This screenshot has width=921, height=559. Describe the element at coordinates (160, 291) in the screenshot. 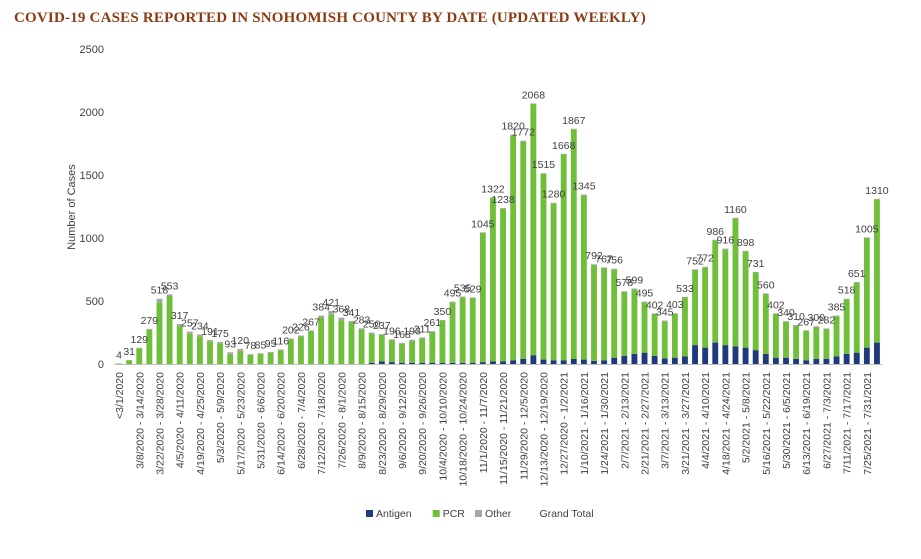

I see `data-label: 518` at that location.